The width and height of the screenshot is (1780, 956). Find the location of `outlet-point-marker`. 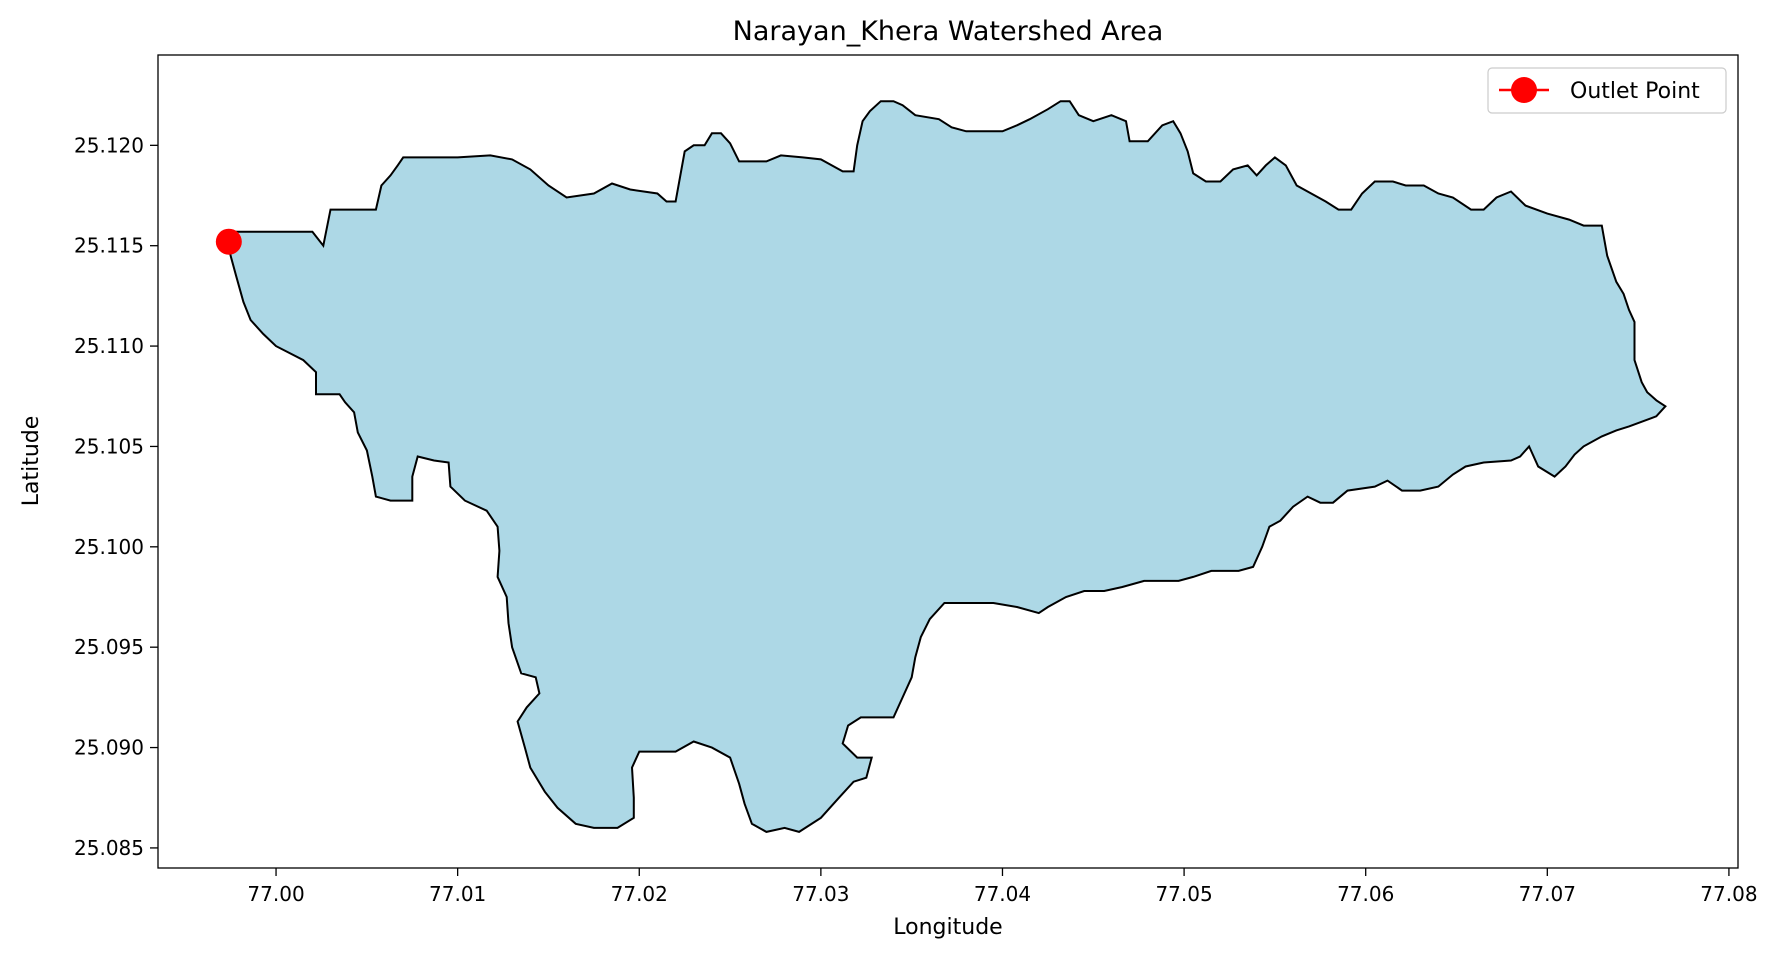

outlet-point-marker is located at coordinates (228, 241).